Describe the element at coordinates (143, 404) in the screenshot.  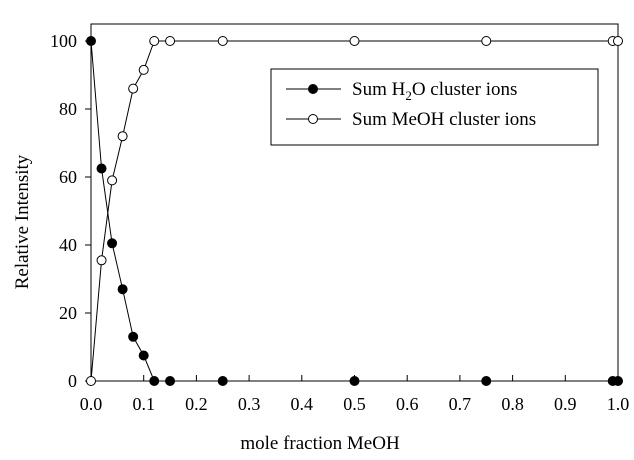
I see `x-tick-label: 0.1` at that location.